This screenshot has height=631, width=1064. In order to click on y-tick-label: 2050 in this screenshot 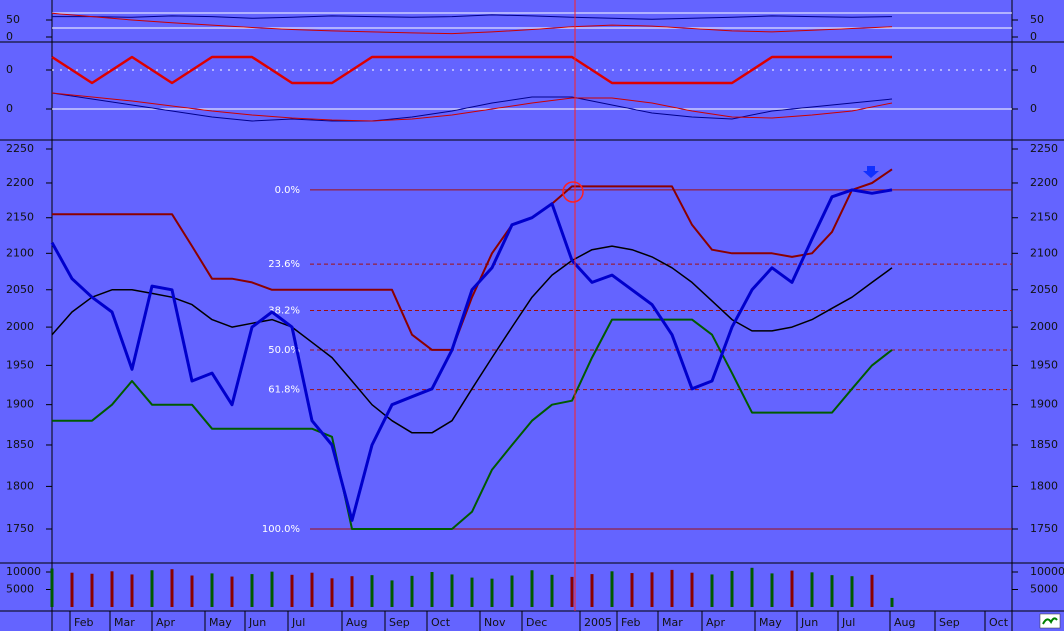, I will do `click(20, 289)`.